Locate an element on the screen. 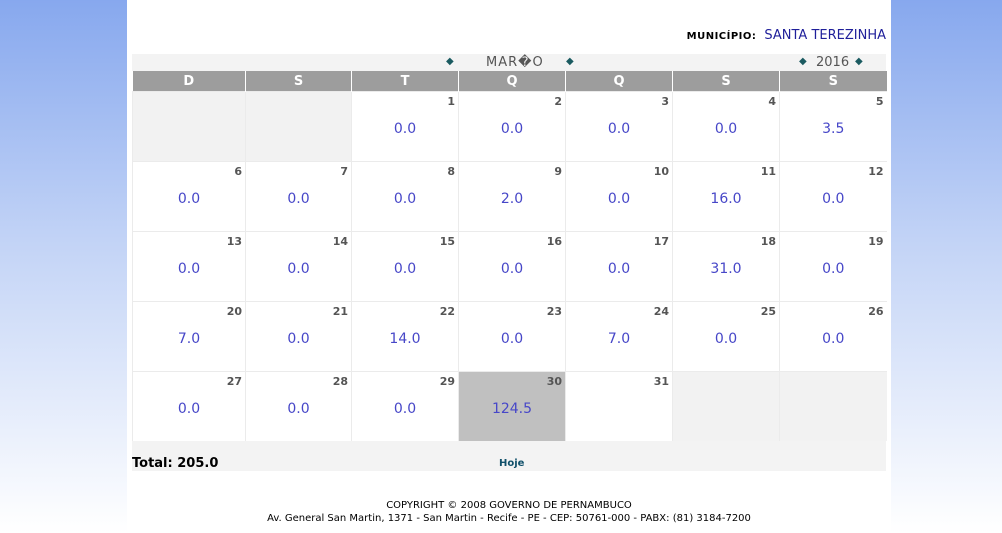 Image resolution: width=1002 pixels, height=533 pixels. calendar-day-cell: 28 0.0 is located at coordinates (298, 406).